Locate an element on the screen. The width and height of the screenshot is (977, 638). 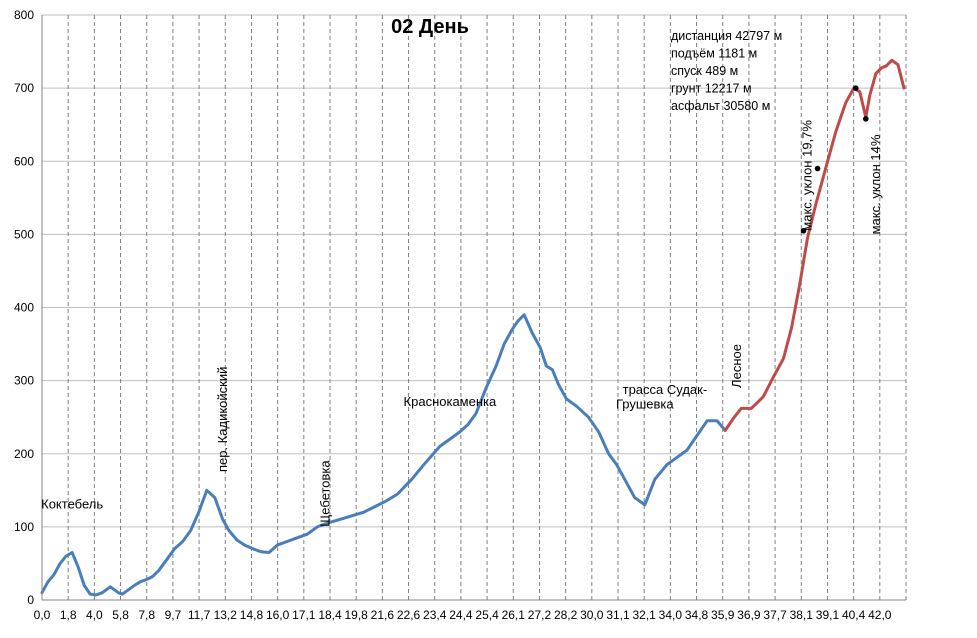
y-tick-label: 600 is located at coordinates (24, 161).